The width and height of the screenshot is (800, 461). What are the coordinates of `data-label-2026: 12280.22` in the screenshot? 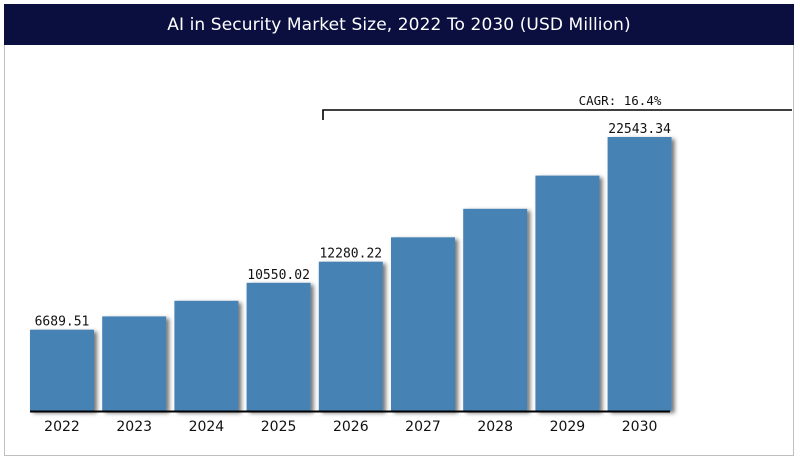 It's located at (350, 254).